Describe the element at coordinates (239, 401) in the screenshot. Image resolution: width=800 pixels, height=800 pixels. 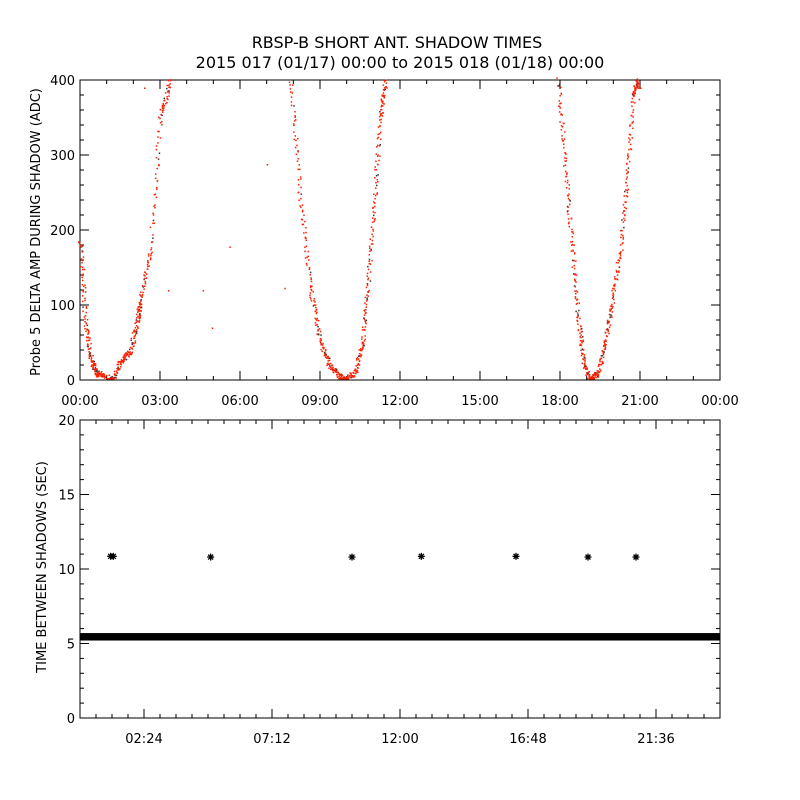
I see `x-tick-label: 06:00` at that location.